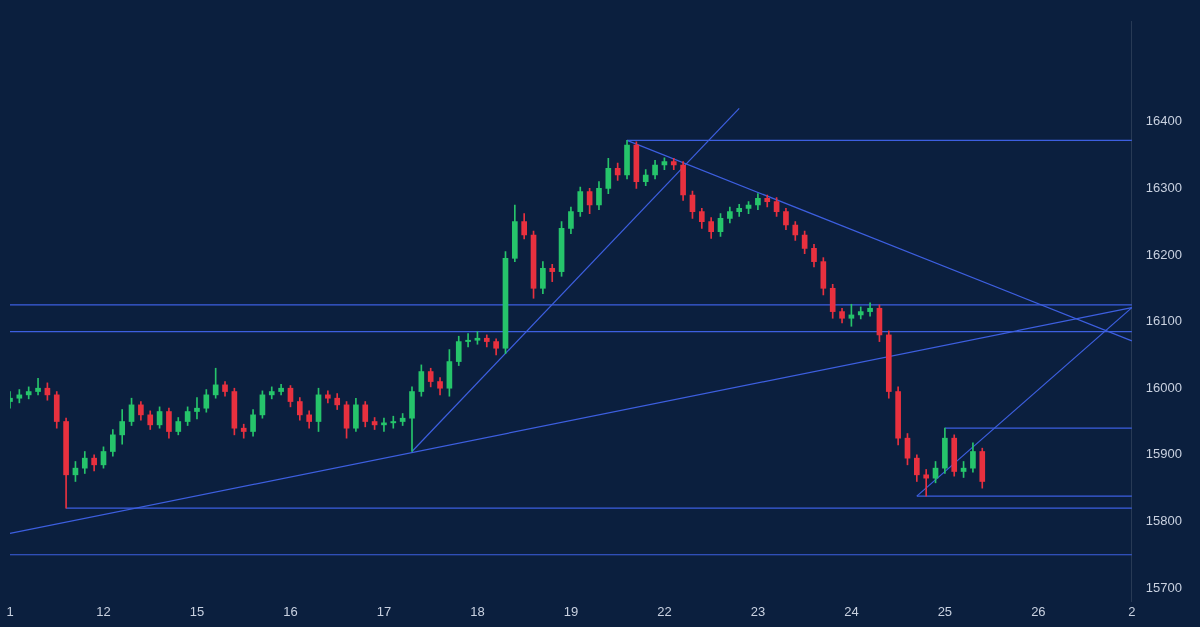  What do you see at coordinates (1164, 587) in the screenshot?
I see `y-tick-label: 15700` at bounding box center [1164, 587].